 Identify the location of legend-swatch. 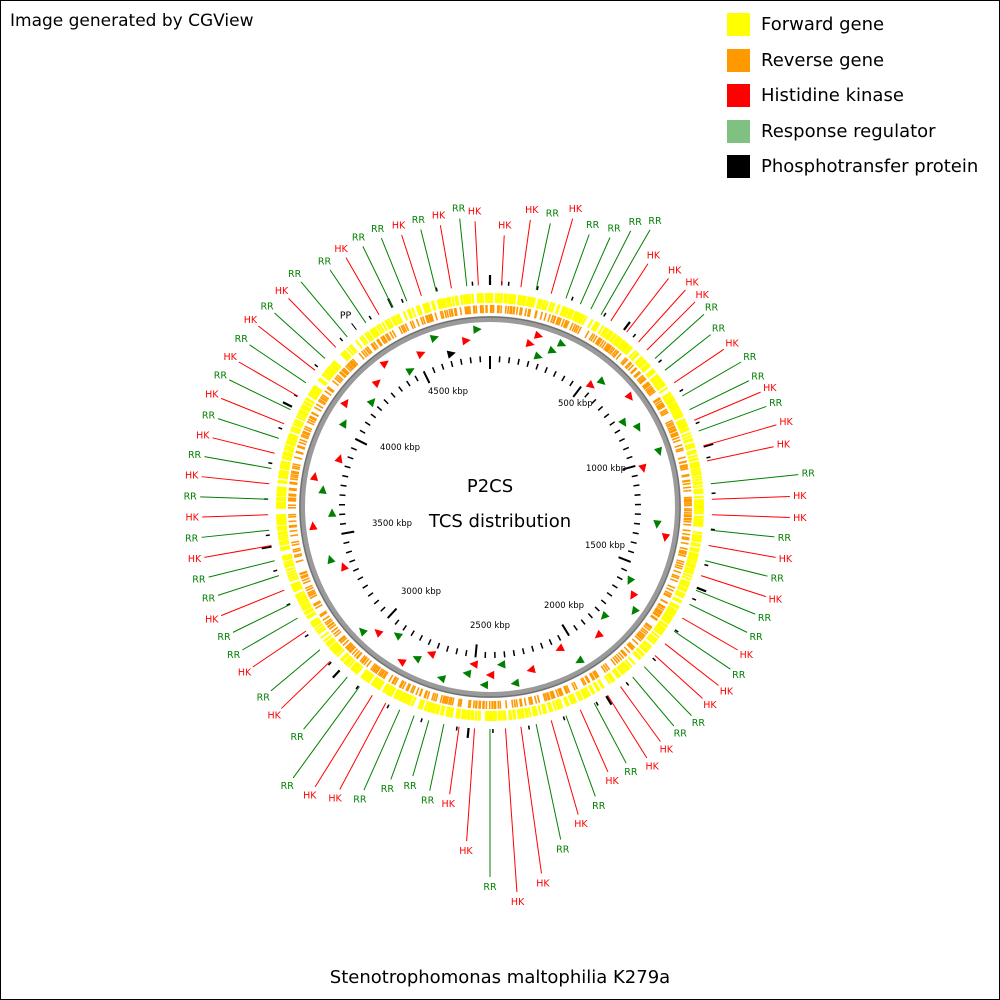
(738, 167).